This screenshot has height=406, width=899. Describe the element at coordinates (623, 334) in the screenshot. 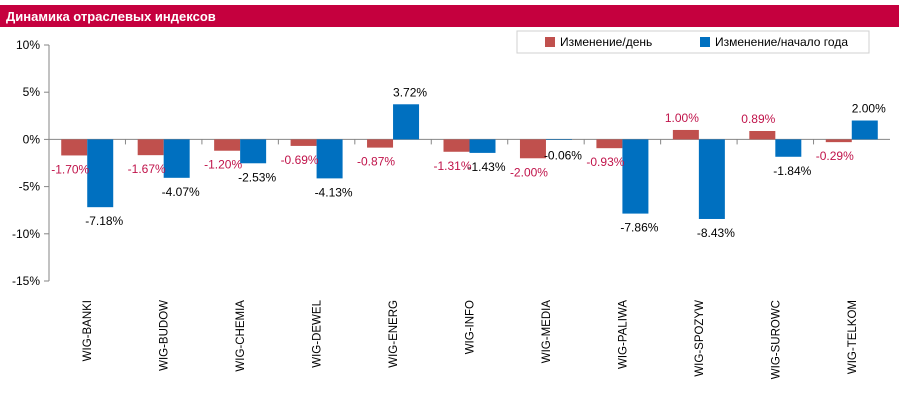

I see `x-category-label: WIG-PALIWA` at that location.